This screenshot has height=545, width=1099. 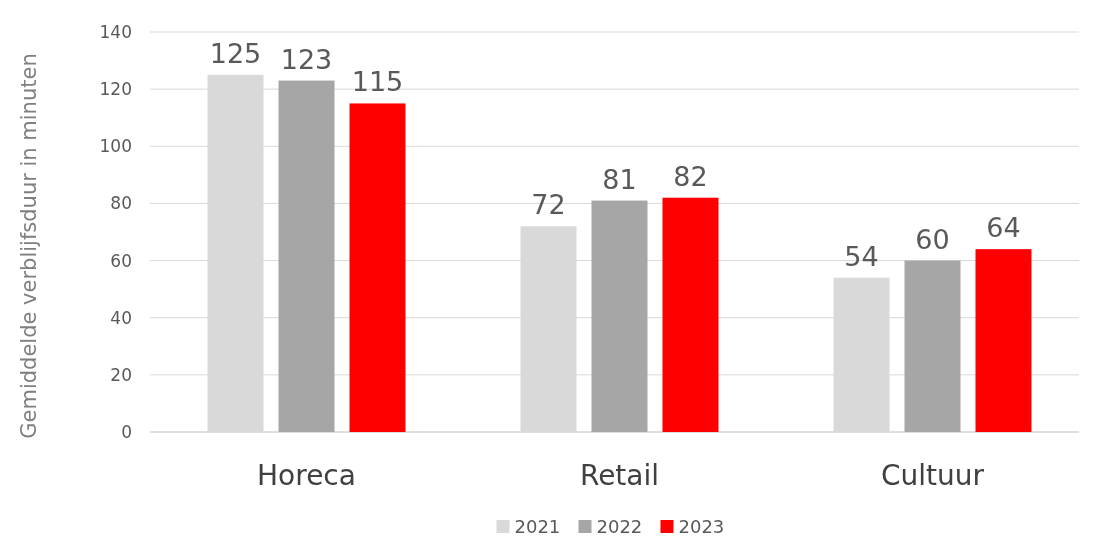 What do you see at coordinates (126, 432) in the screenshot?
I see `y-tick-label: 0` at bounding box center [126, 432].